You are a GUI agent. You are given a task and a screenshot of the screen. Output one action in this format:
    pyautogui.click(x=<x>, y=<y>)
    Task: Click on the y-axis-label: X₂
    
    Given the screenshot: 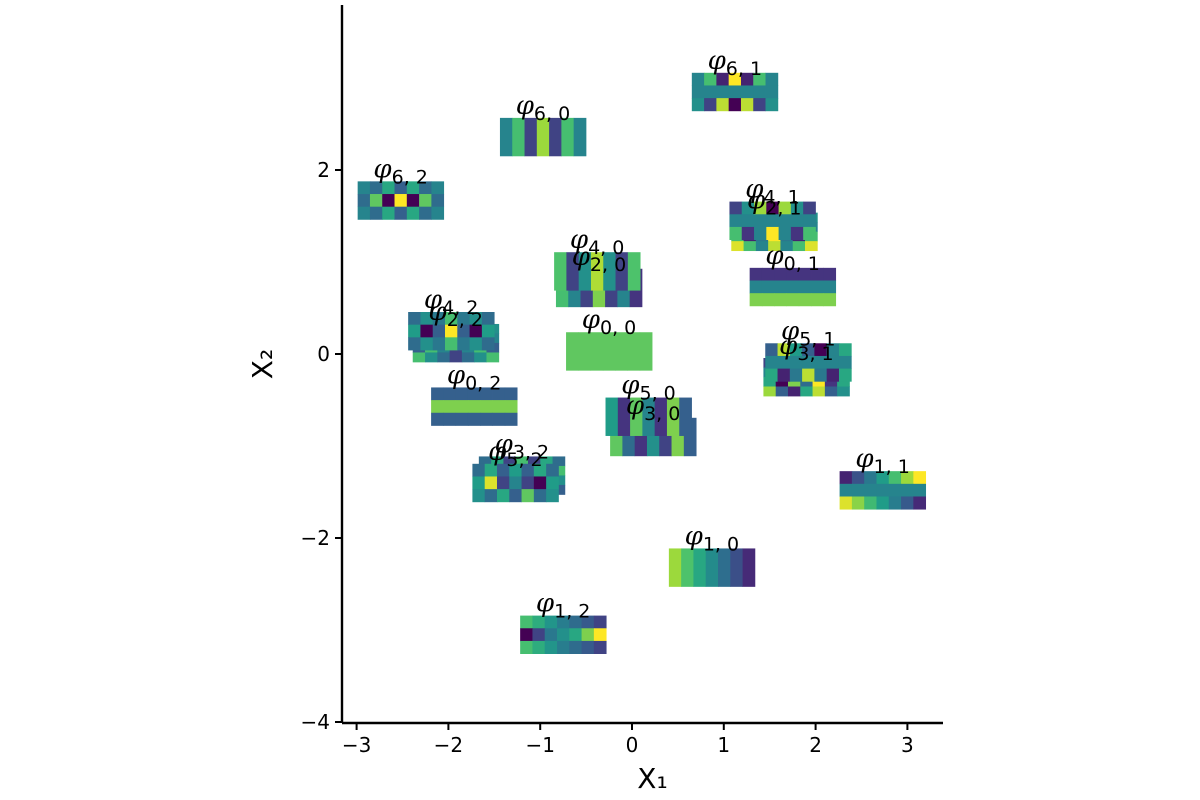 What is the action you would take?
    pyautogui.click(x=262, y=364)
    